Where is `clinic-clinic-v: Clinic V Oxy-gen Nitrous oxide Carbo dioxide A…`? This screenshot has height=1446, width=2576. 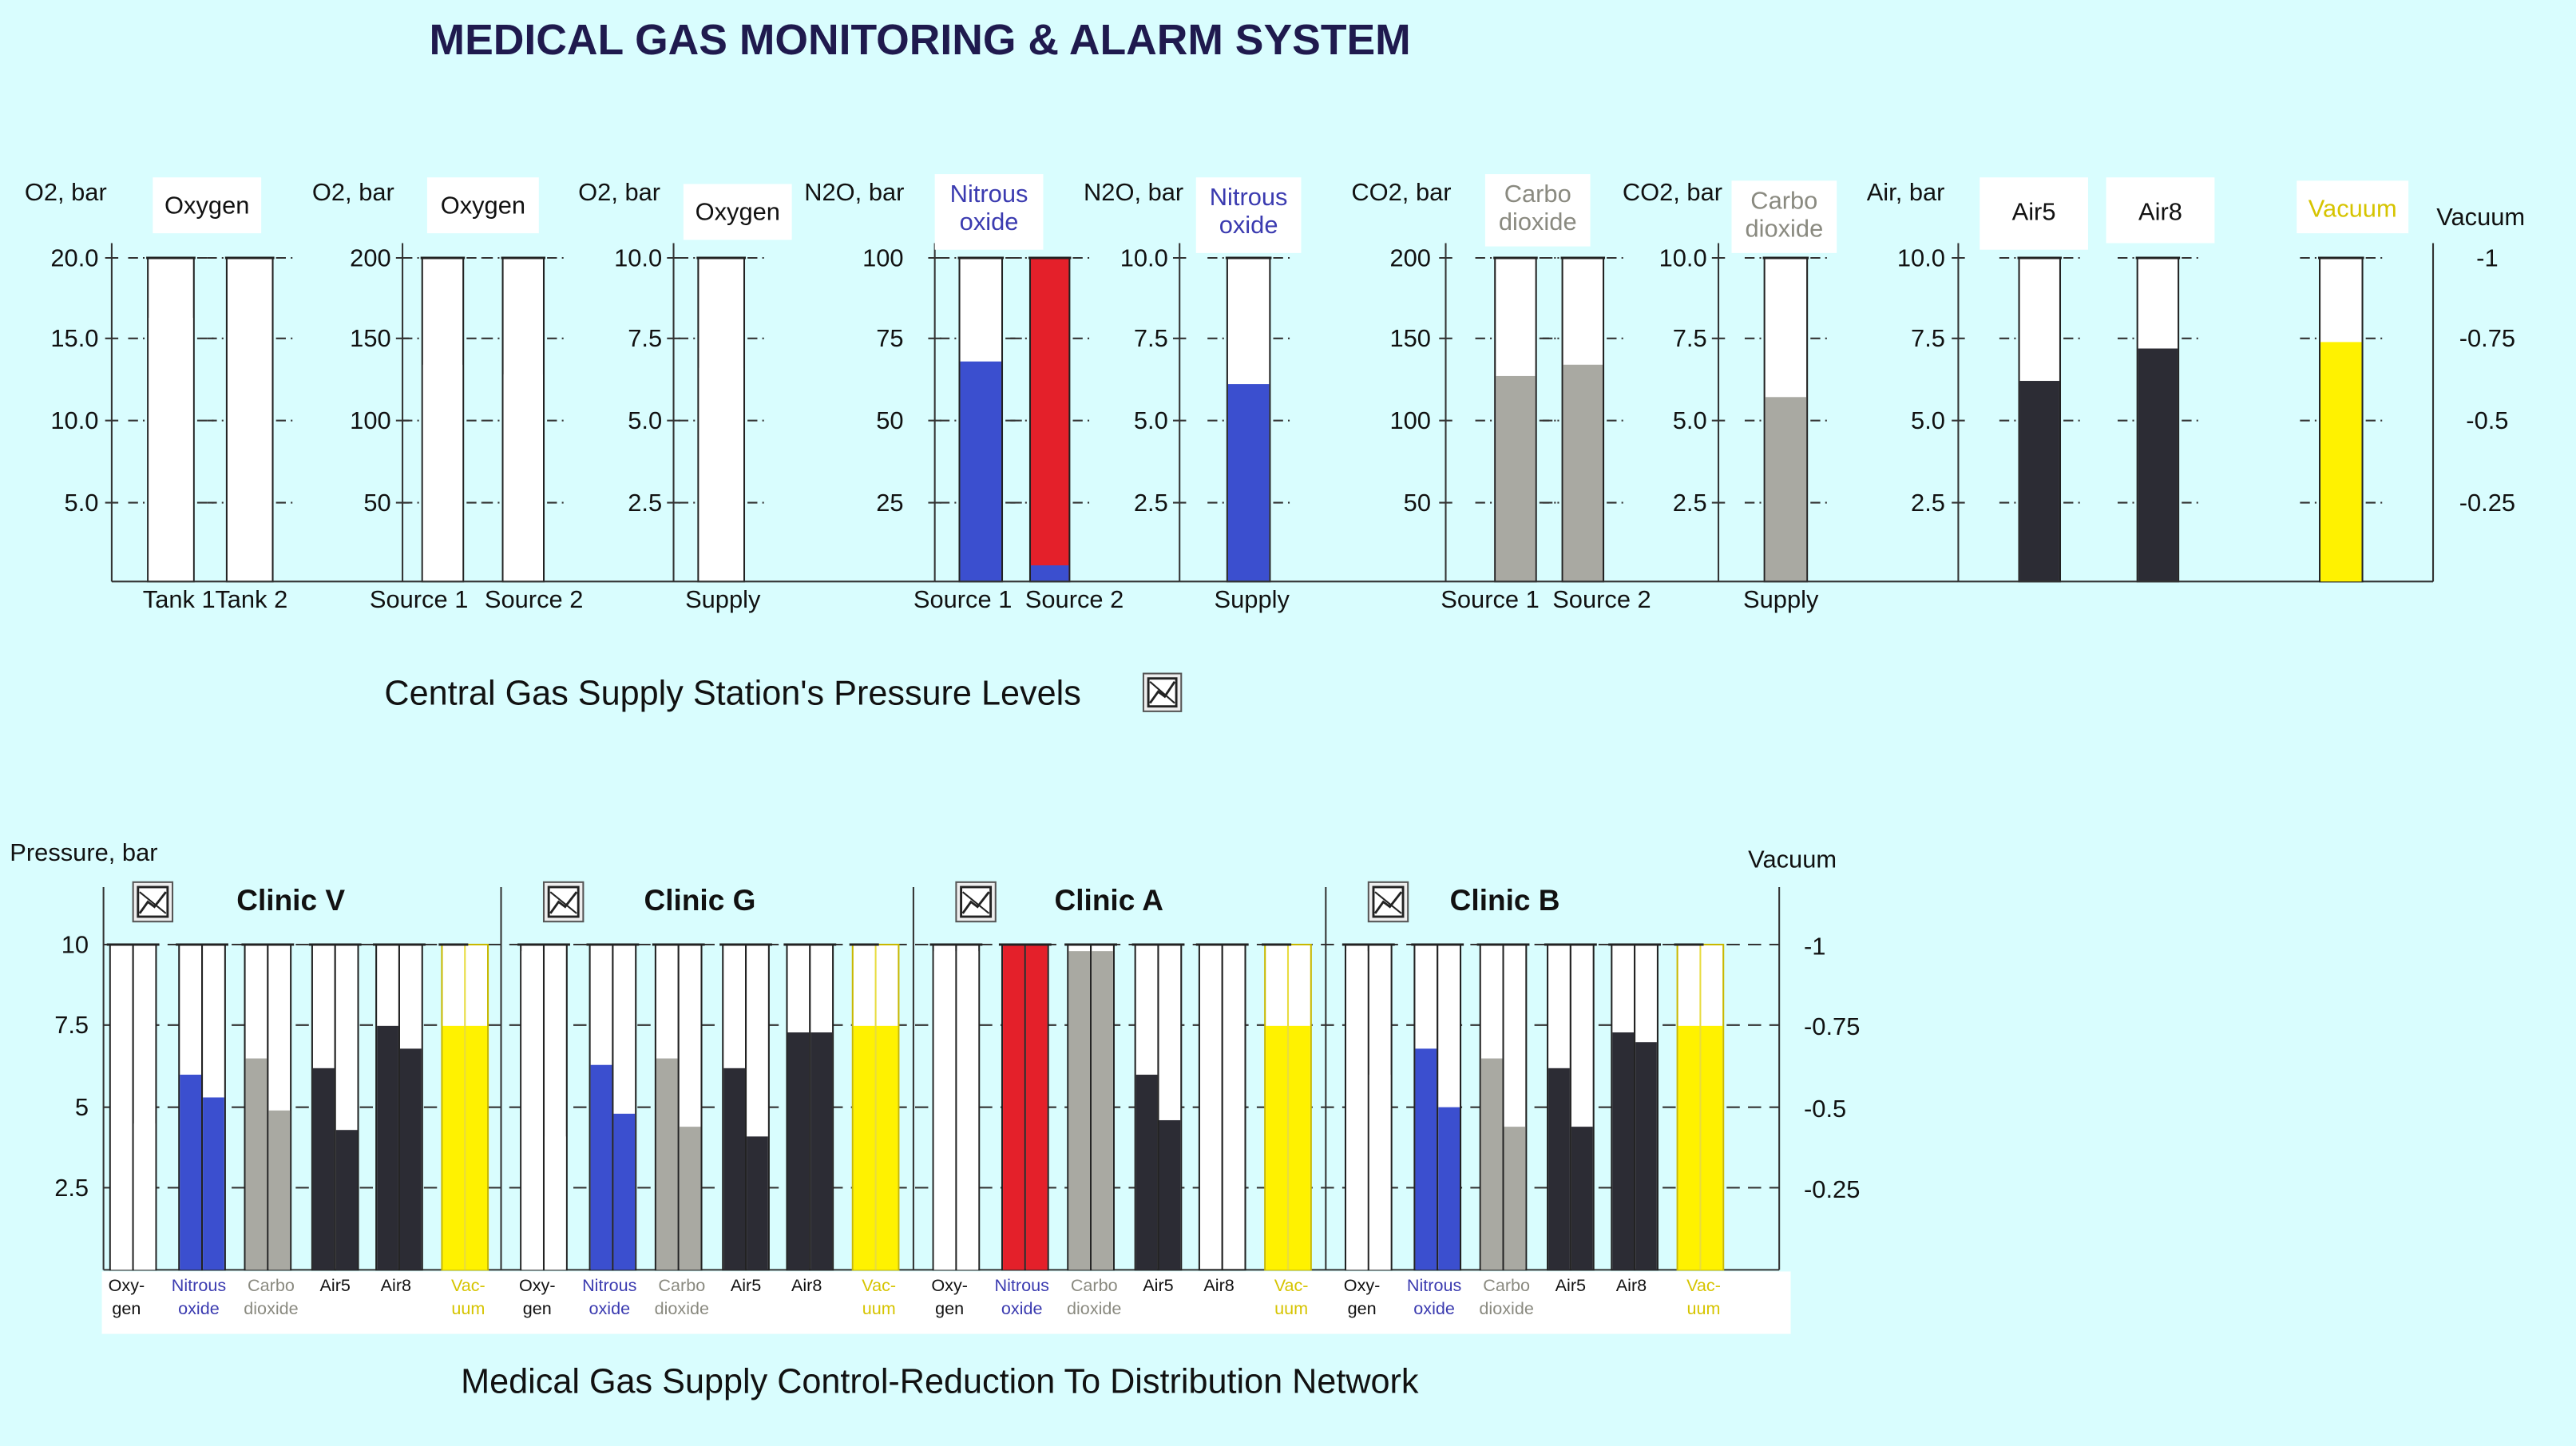
clinic-clinic-v: Clinic V Oxy-gen Nitrous oxide Carbo dioxide A… is located at coordinates (297, 1099).